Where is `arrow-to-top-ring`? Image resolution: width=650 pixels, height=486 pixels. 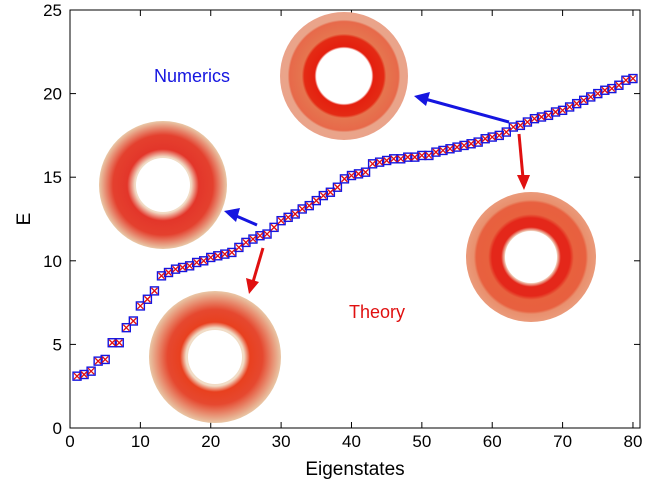
arrow-to-top-ring is located at coordinates (461, 107).